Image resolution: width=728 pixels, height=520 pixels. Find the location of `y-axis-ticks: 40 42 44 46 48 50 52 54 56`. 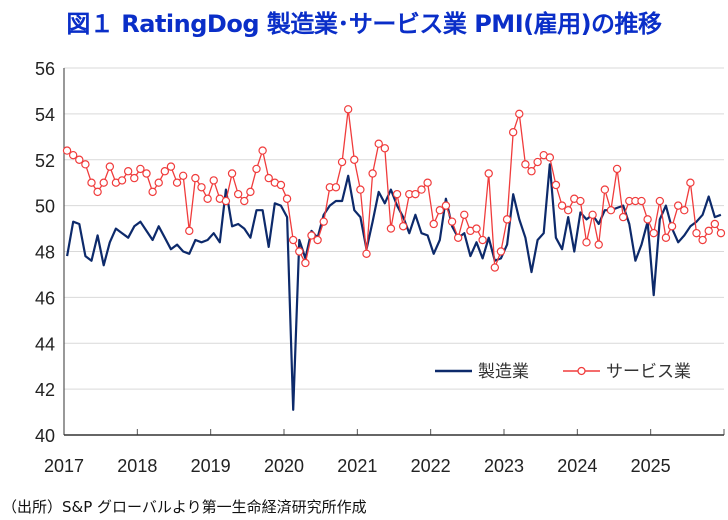

y-axis-ticks: 40 42 44 46 48 50 52 54 56 is located at coordinates (45, 252).